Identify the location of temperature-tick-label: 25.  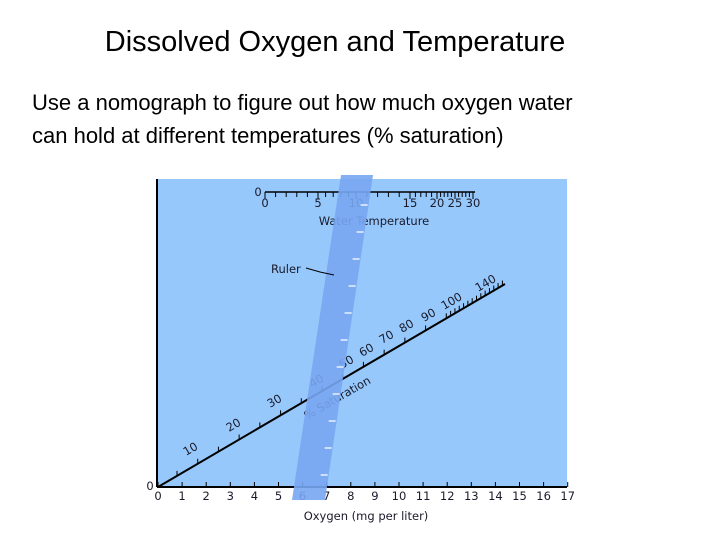
(455, 203).